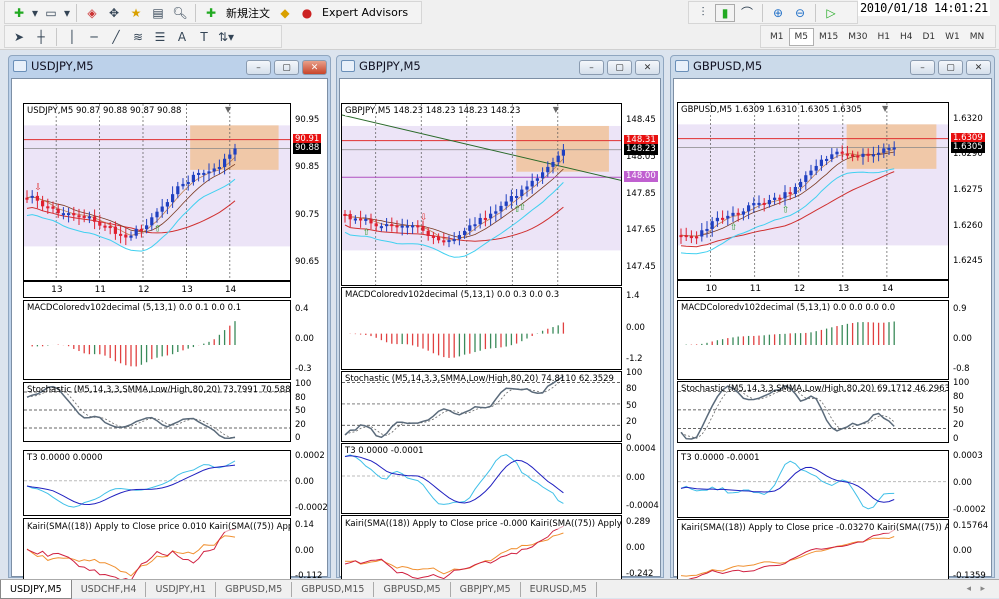 The height and width of the screenshot is (599, 999). I want to click on chart-tab: USDJPY,H1, so click(181, 589).